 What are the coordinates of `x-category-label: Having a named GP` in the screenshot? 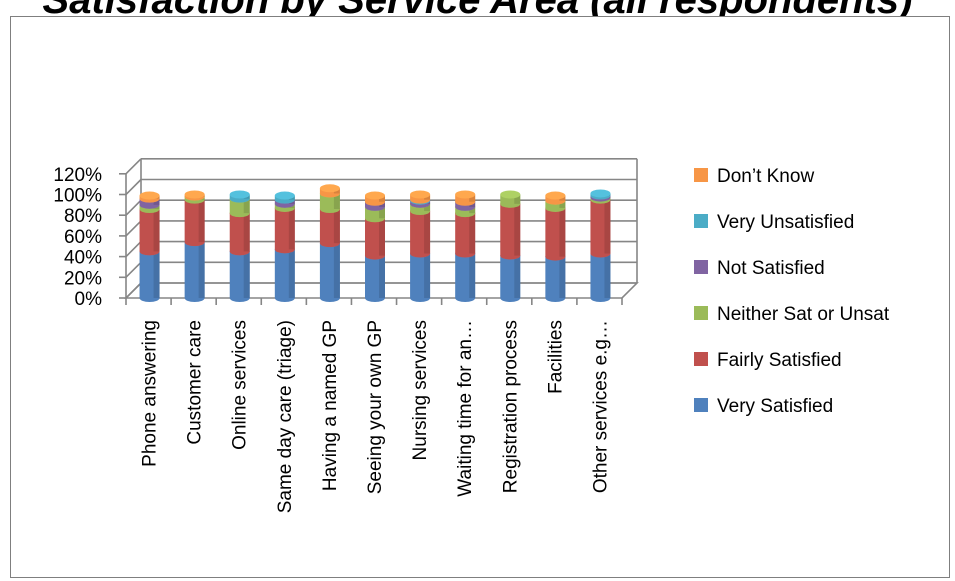 It's located at (330, 405).